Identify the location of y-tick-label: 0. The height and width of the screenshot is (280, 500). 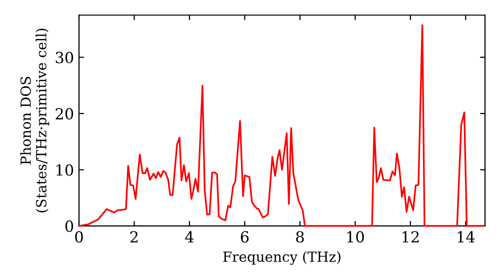
(69, 226).